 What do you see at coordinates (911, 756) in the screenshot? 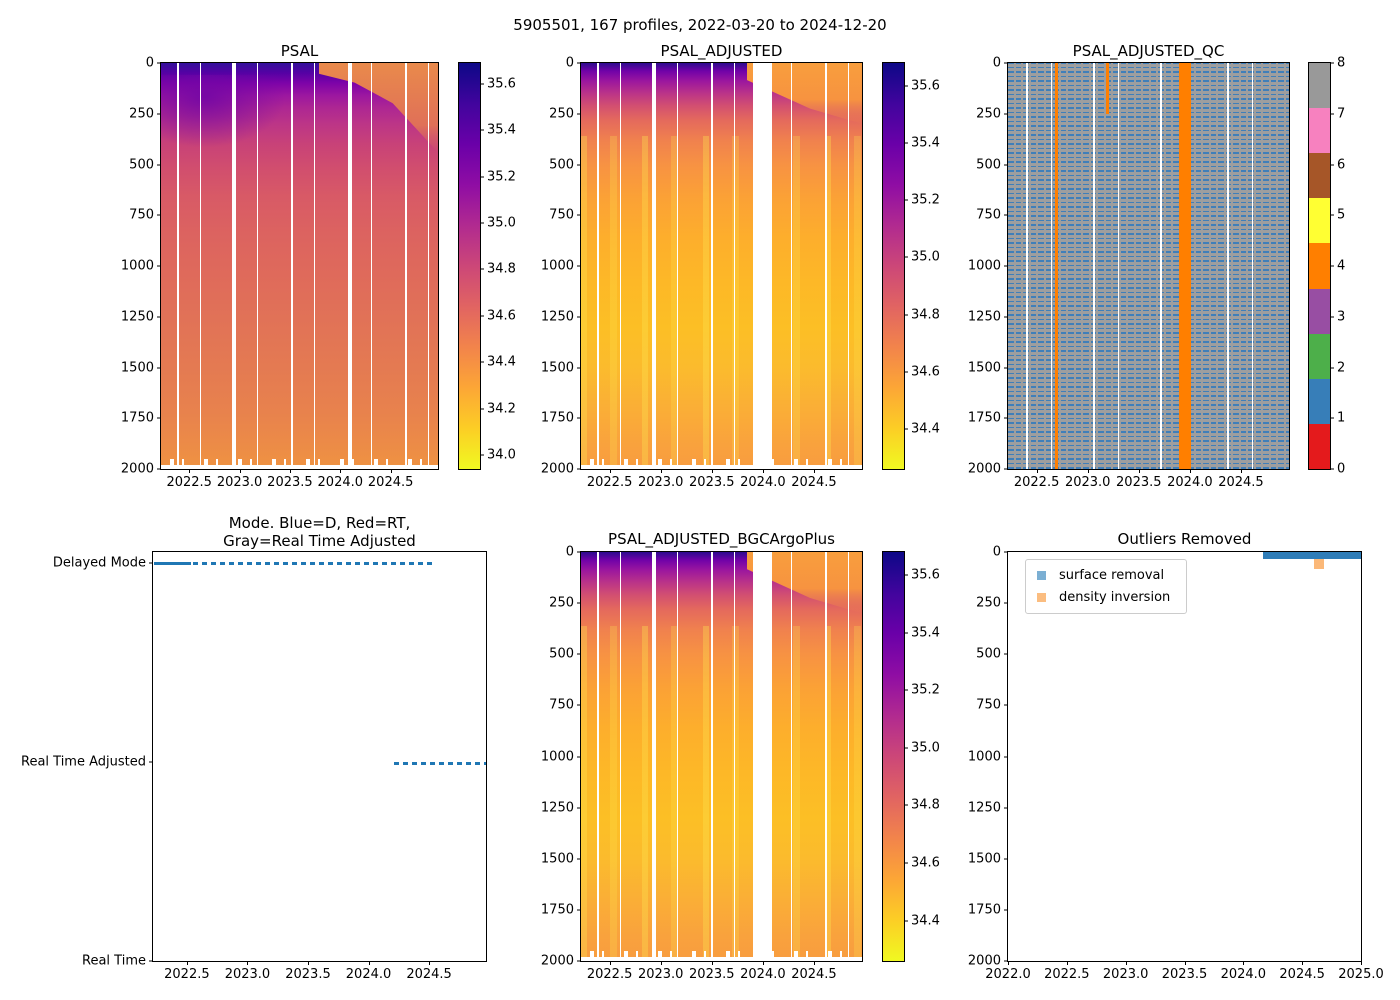
I see `bgc-colorbar: 35.6 35.4 35.2 35.0 34.8 34.6 34.4` at bounding box center [911, 756].